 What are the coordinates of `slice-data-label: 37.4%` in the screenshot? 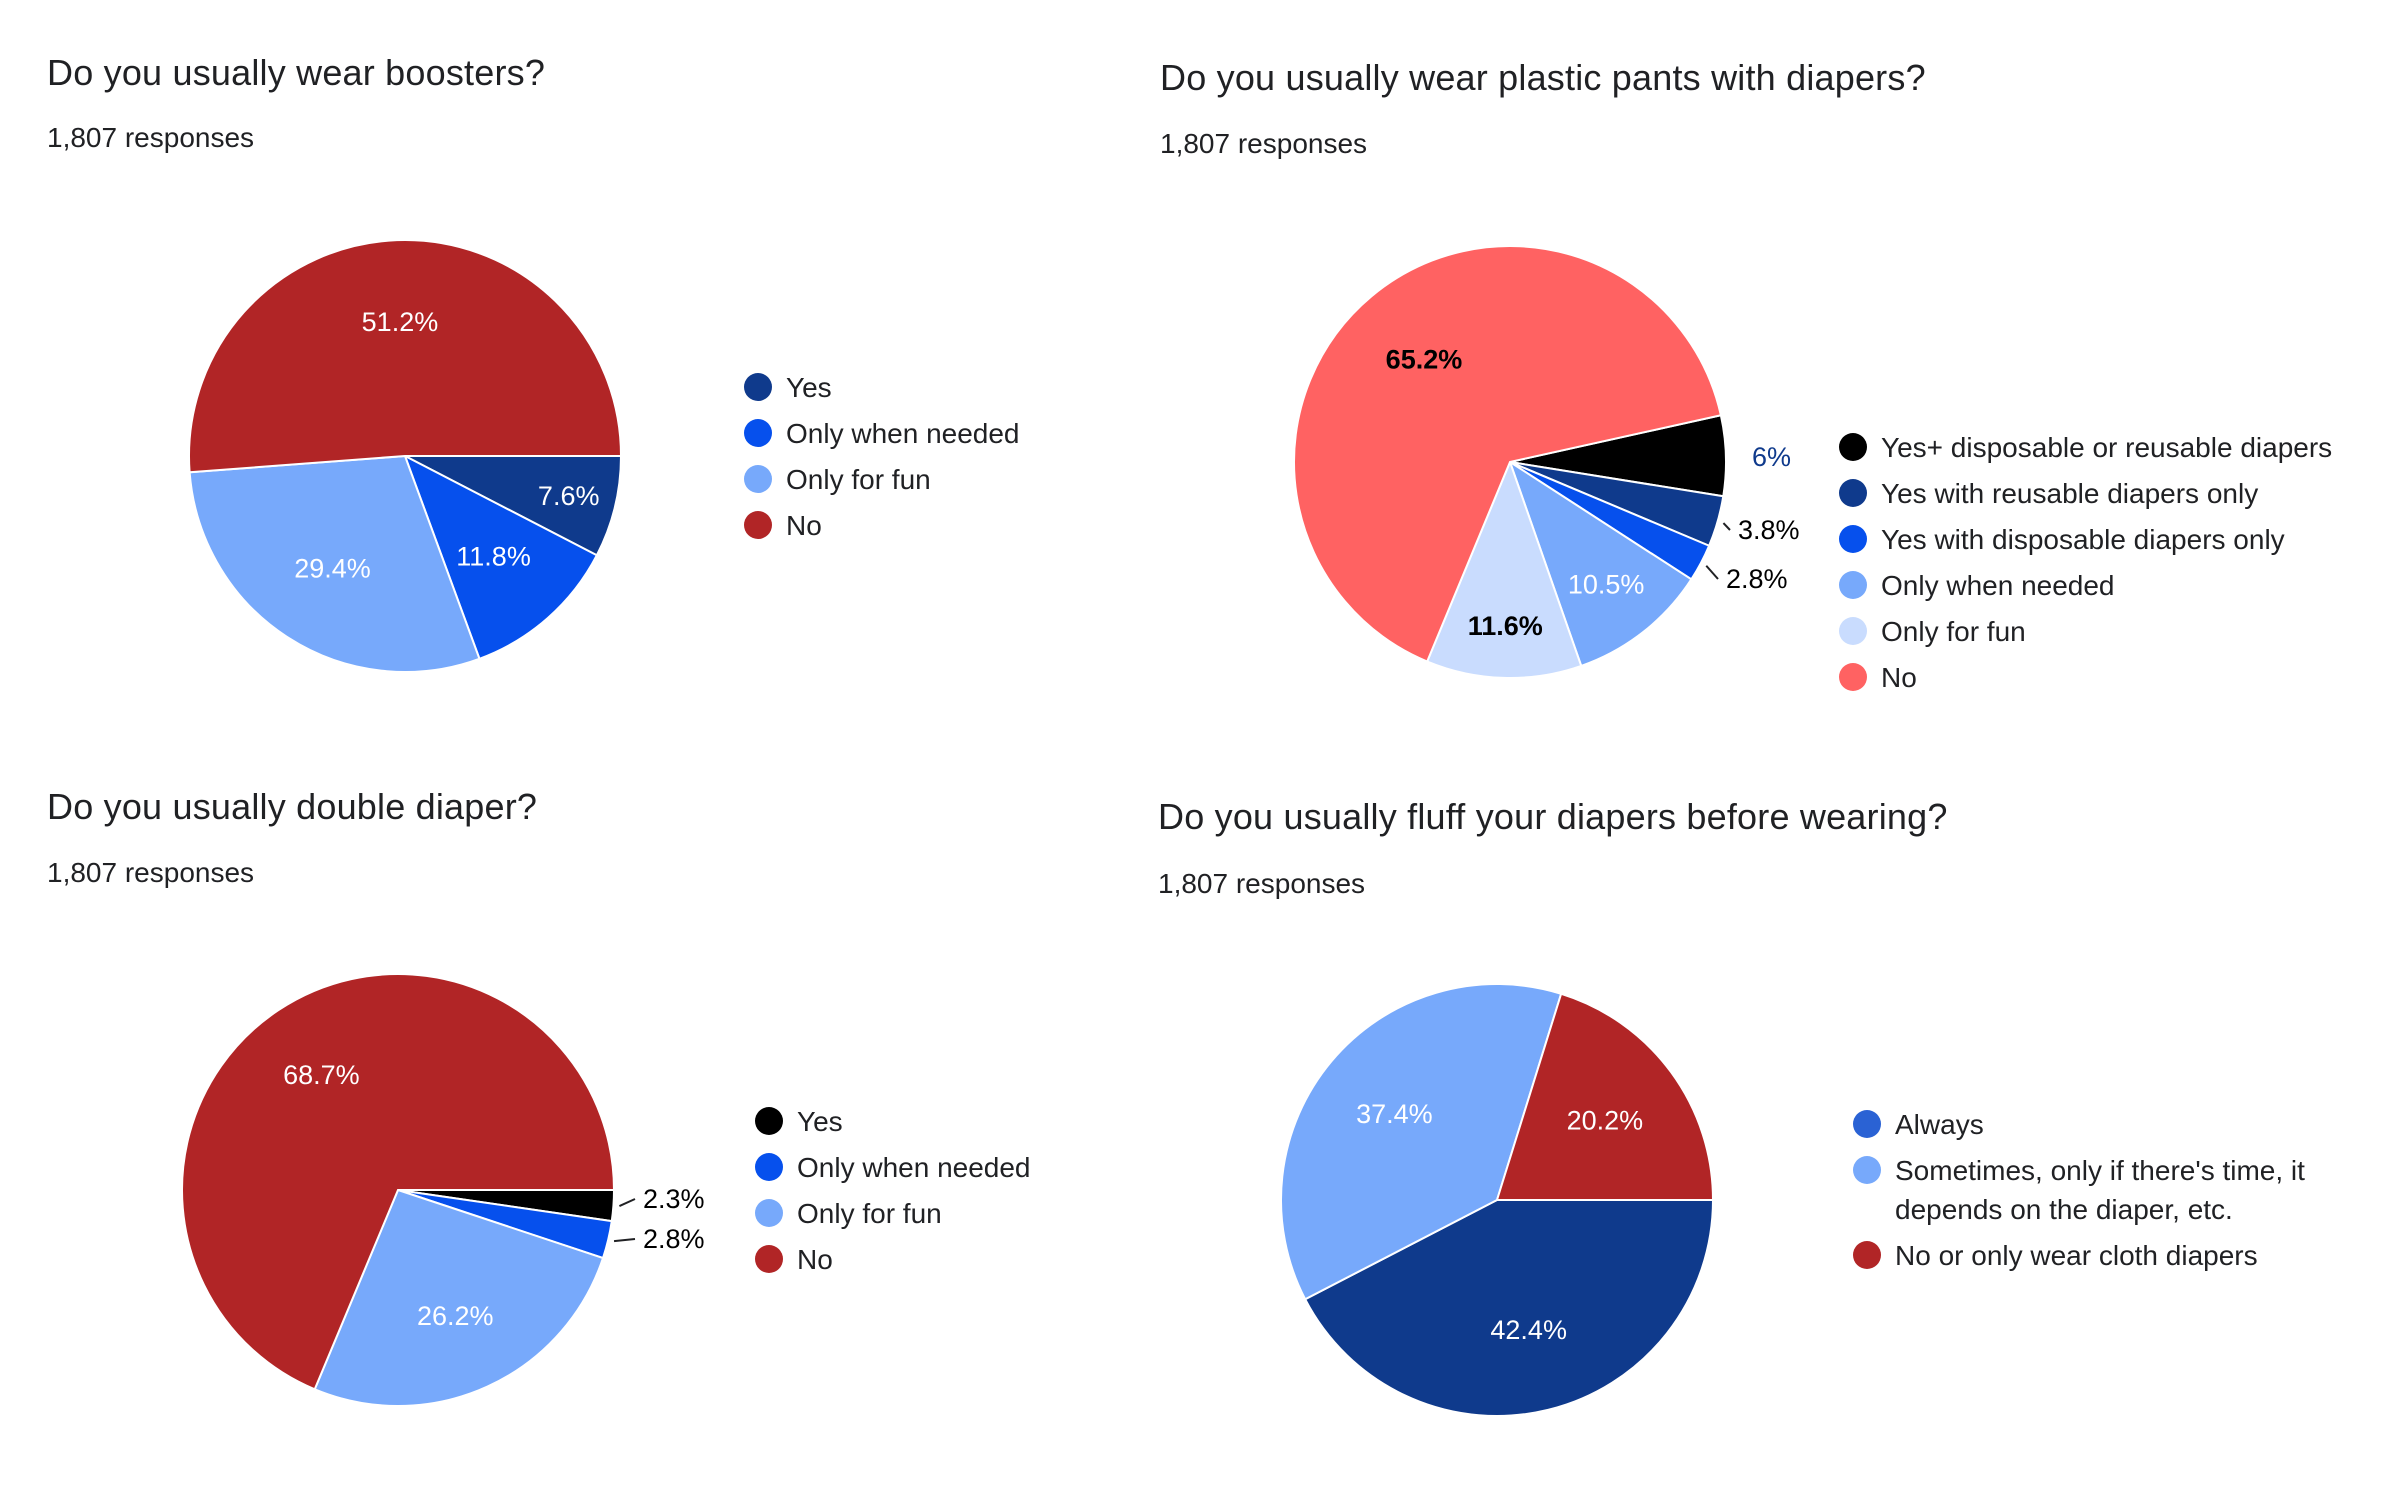 It's located at (1394, 1114).